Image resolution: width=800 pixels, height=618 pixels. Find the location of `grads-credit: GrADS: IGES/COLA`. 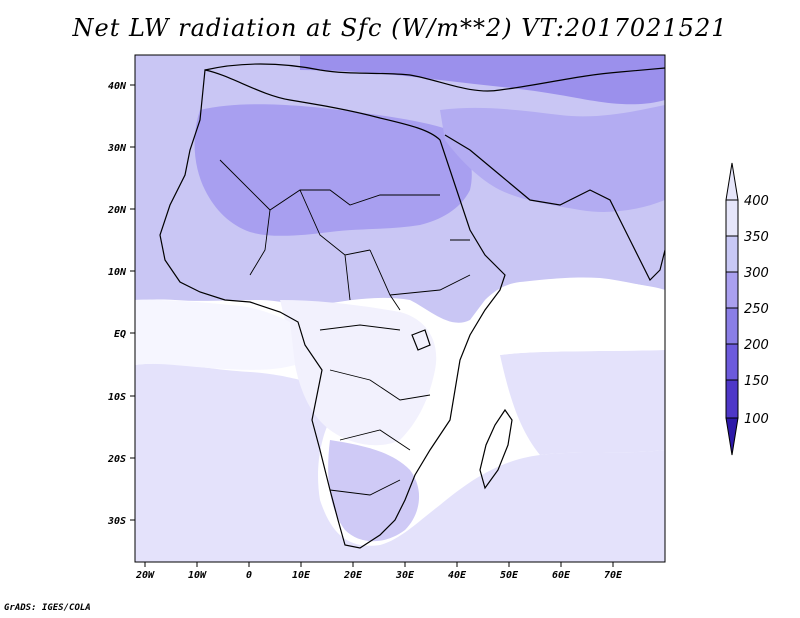

grads-credit: GrADS: IGES/COLA is located at coordinates (47, 608).